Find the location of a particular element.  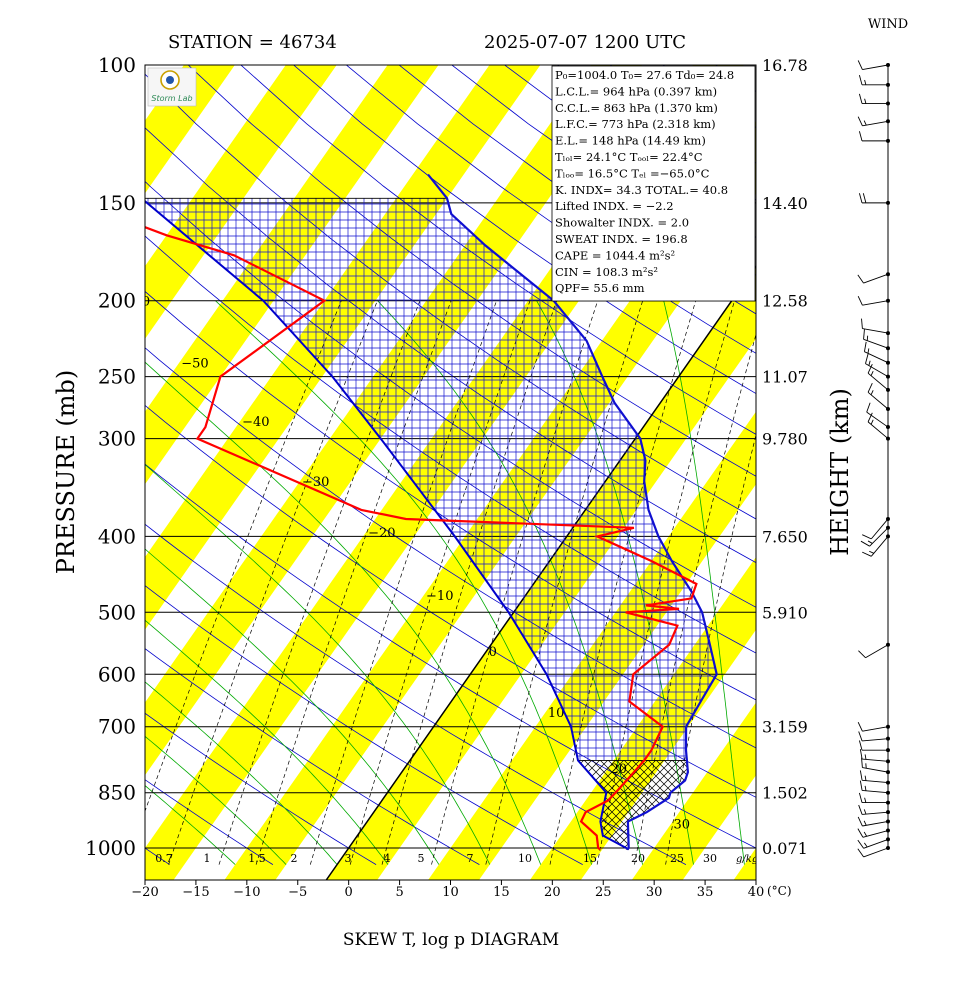

stats-line: CAPE = 1044.4 m²s² is located at coordinates (615, 255).